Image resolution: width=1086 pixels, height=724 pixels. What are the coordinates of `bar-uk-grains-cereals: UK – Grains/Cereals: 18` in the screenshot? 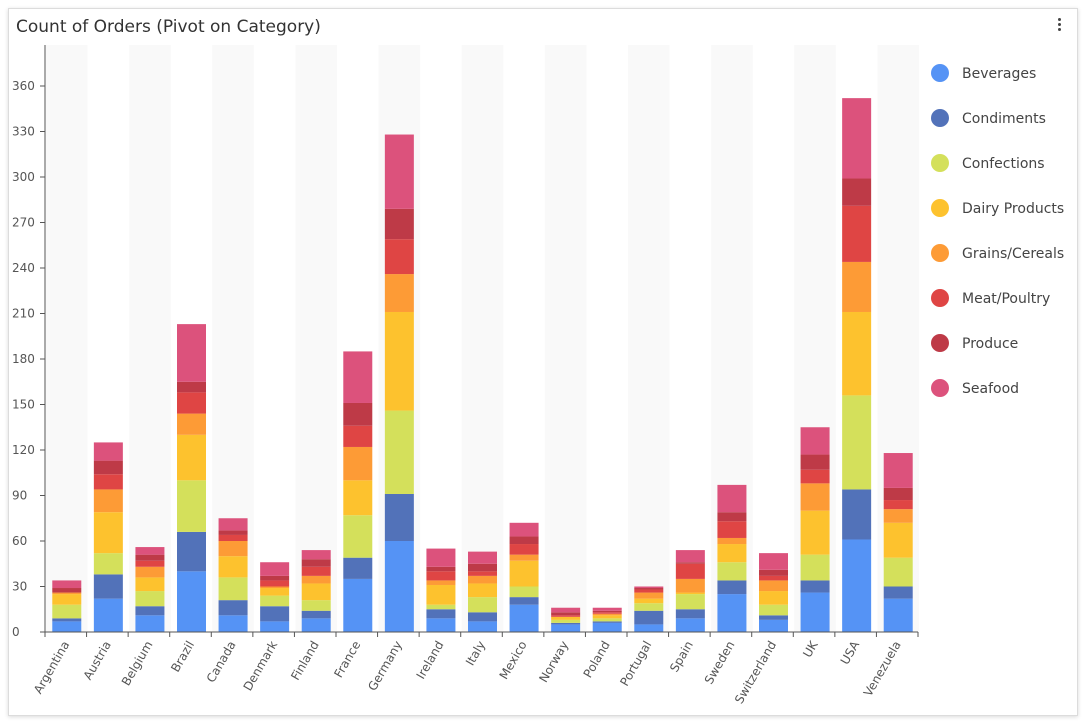 It's located at (815, 497).